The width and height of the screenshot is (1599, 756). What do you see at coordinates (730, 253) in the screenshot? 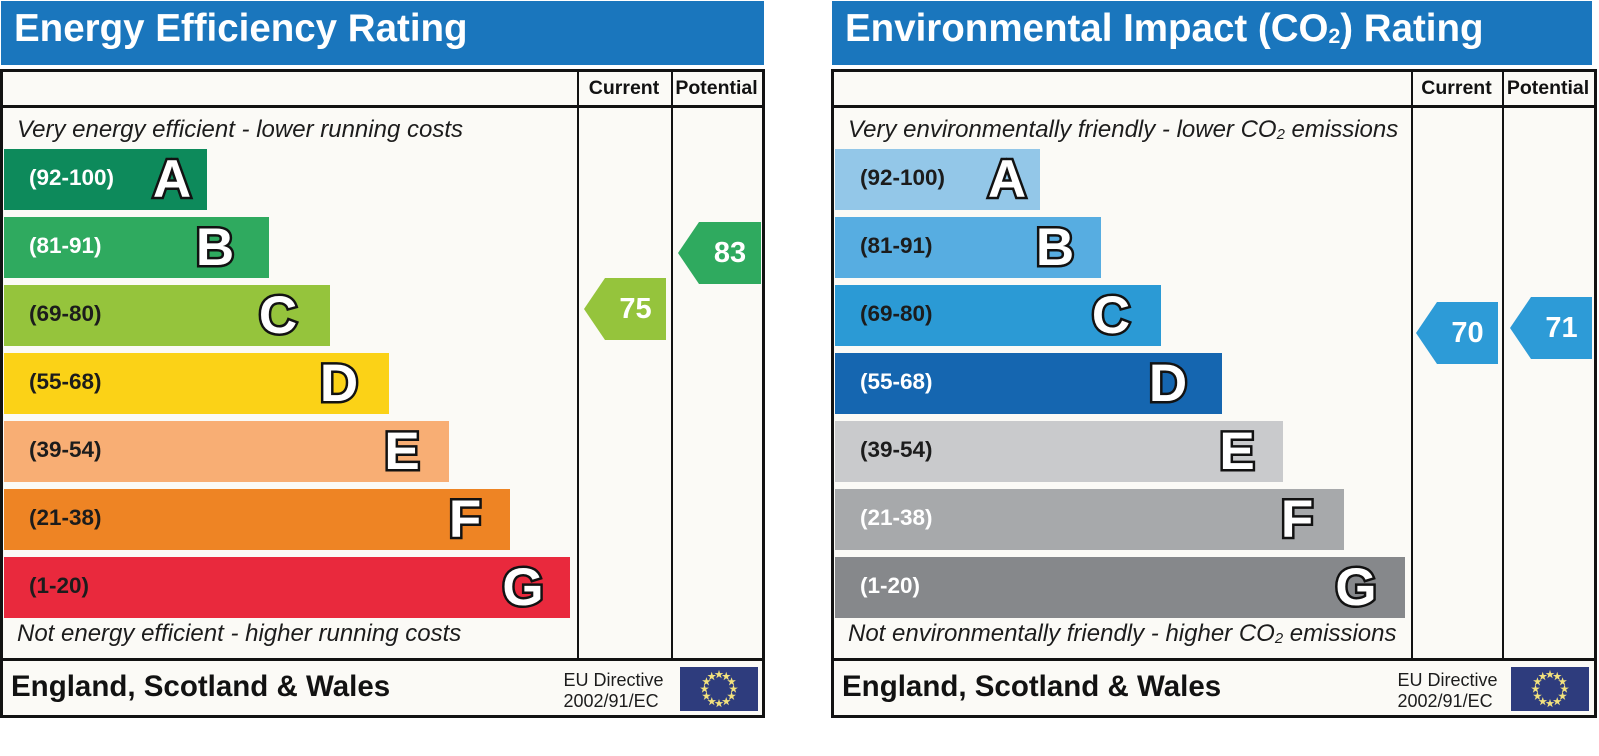
I see `svg-text: 83` at bounding box center [730, 253].